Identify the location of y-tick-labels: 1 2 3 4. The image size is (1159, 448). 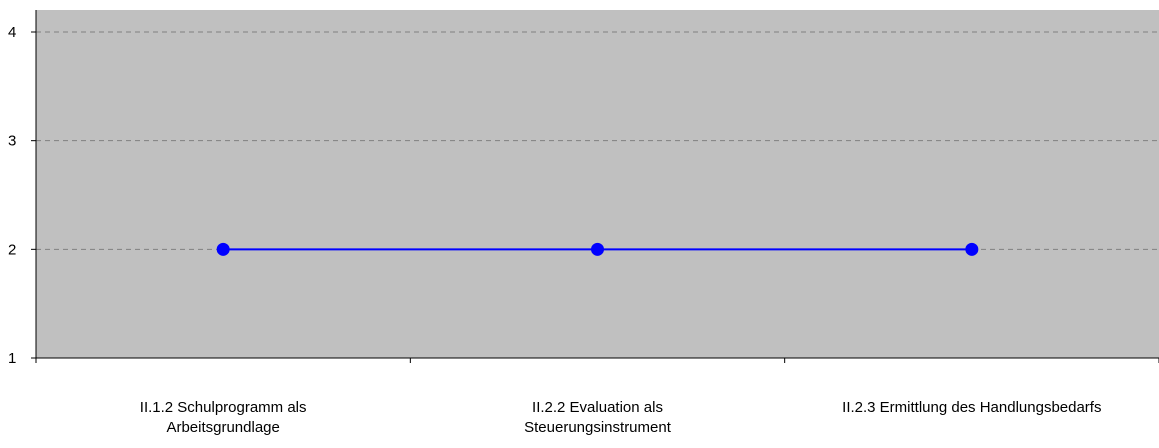
(12, 195).